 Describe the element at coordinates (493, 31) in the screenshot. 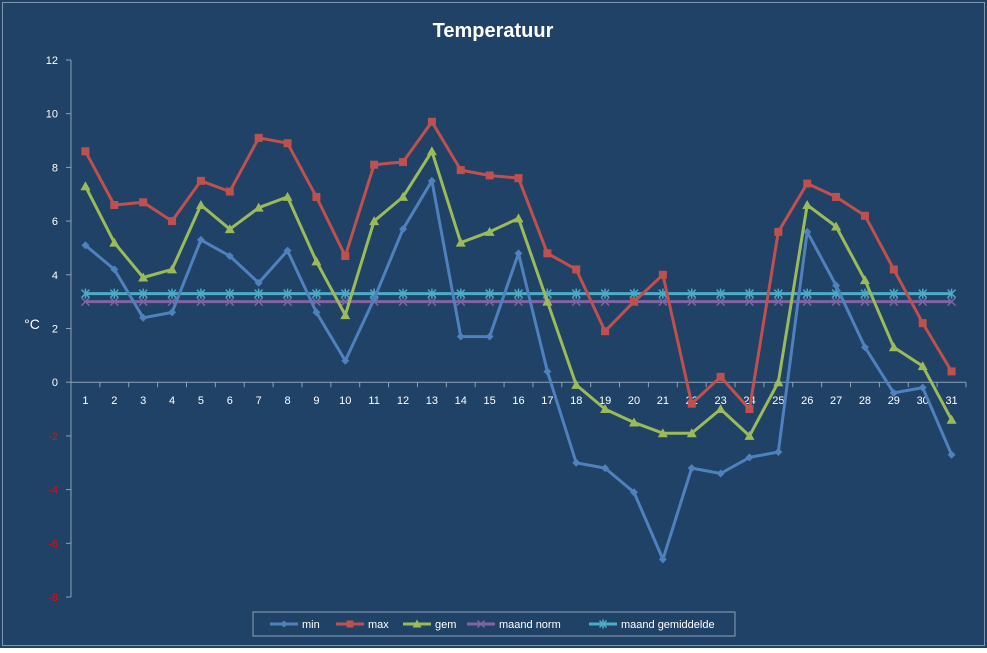

I see `chart-title: Temperatuur` at that location.